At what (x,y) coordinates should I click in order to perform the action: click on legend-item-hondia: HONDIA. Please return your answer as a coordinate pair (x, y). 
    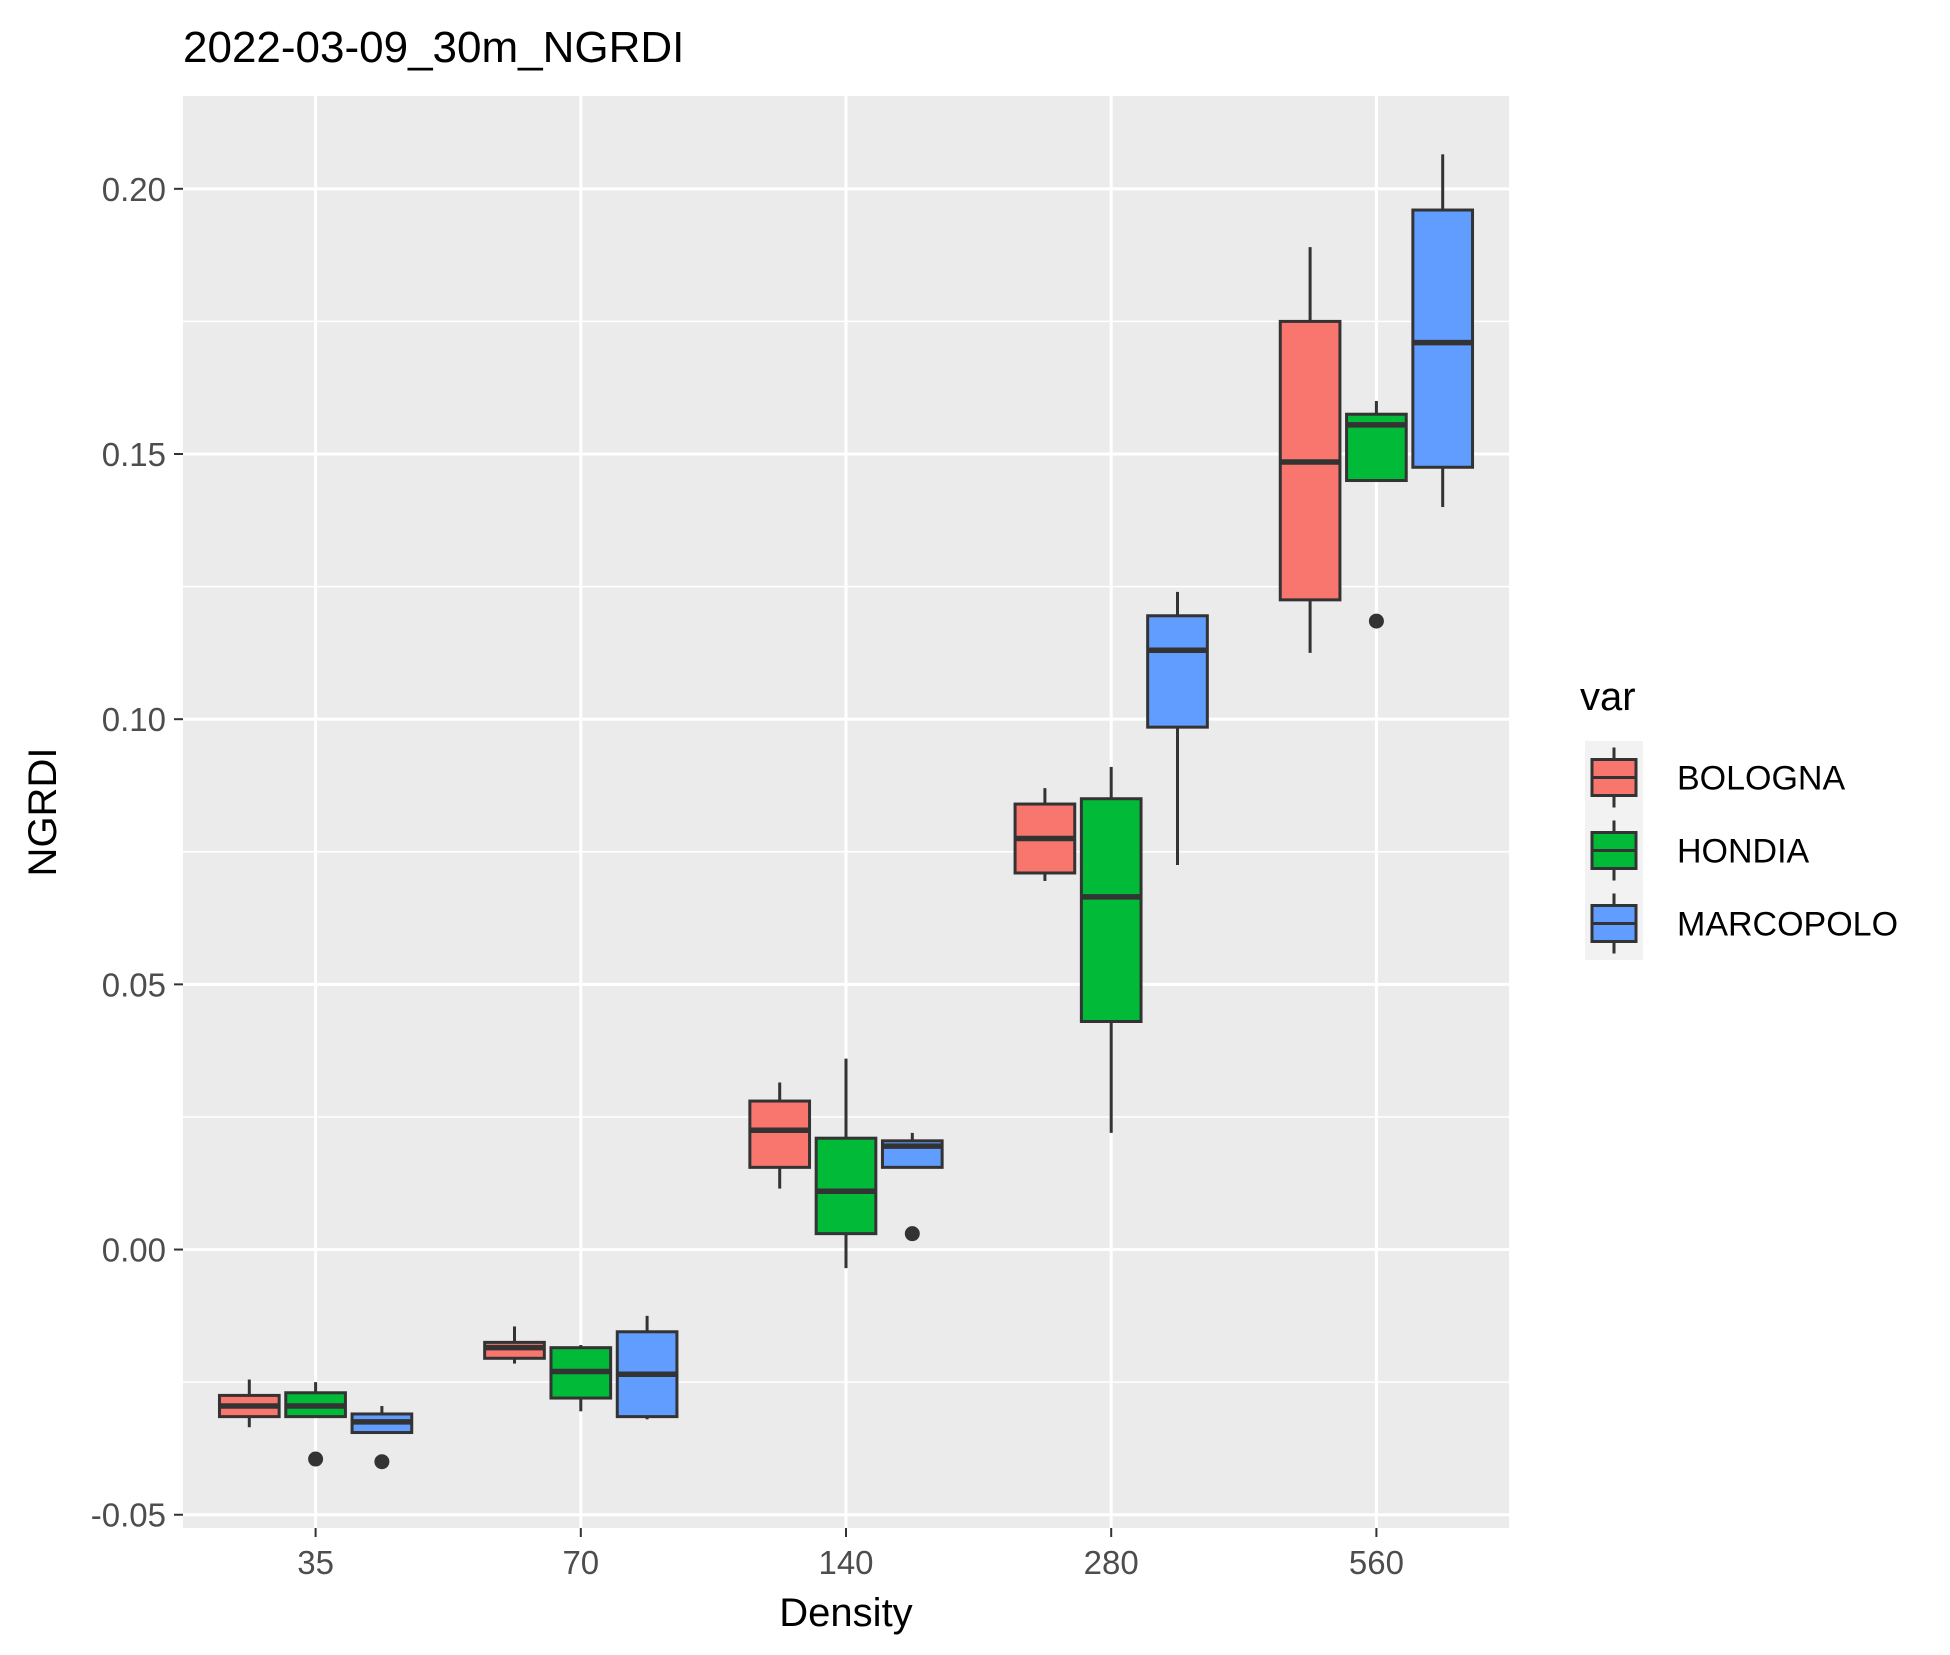
    Looking at the image, I should click on (1700, 850).